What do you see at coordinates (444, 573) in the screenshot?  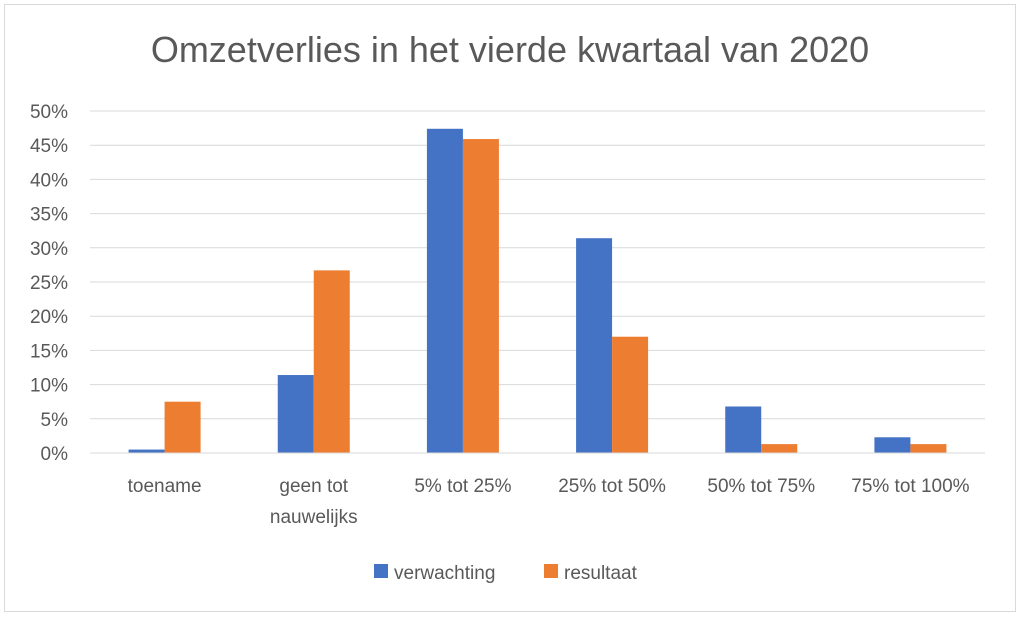 I see `legend-label-verwachting: verwachting` at bounding box center [444, 573].